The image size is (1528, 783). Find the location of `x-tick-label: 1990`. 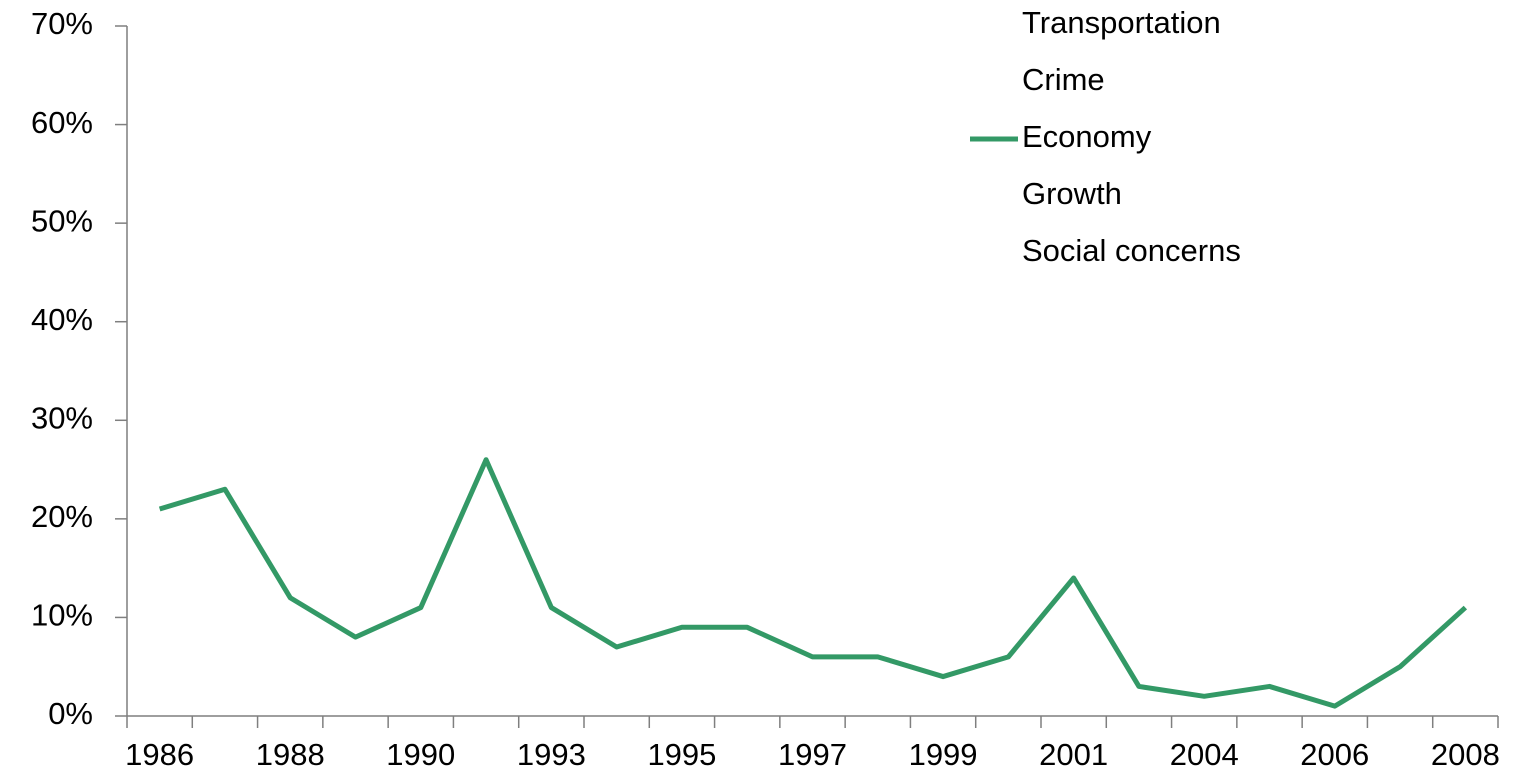

x-tick-label: 1990 is located at coordinates (420, 754).